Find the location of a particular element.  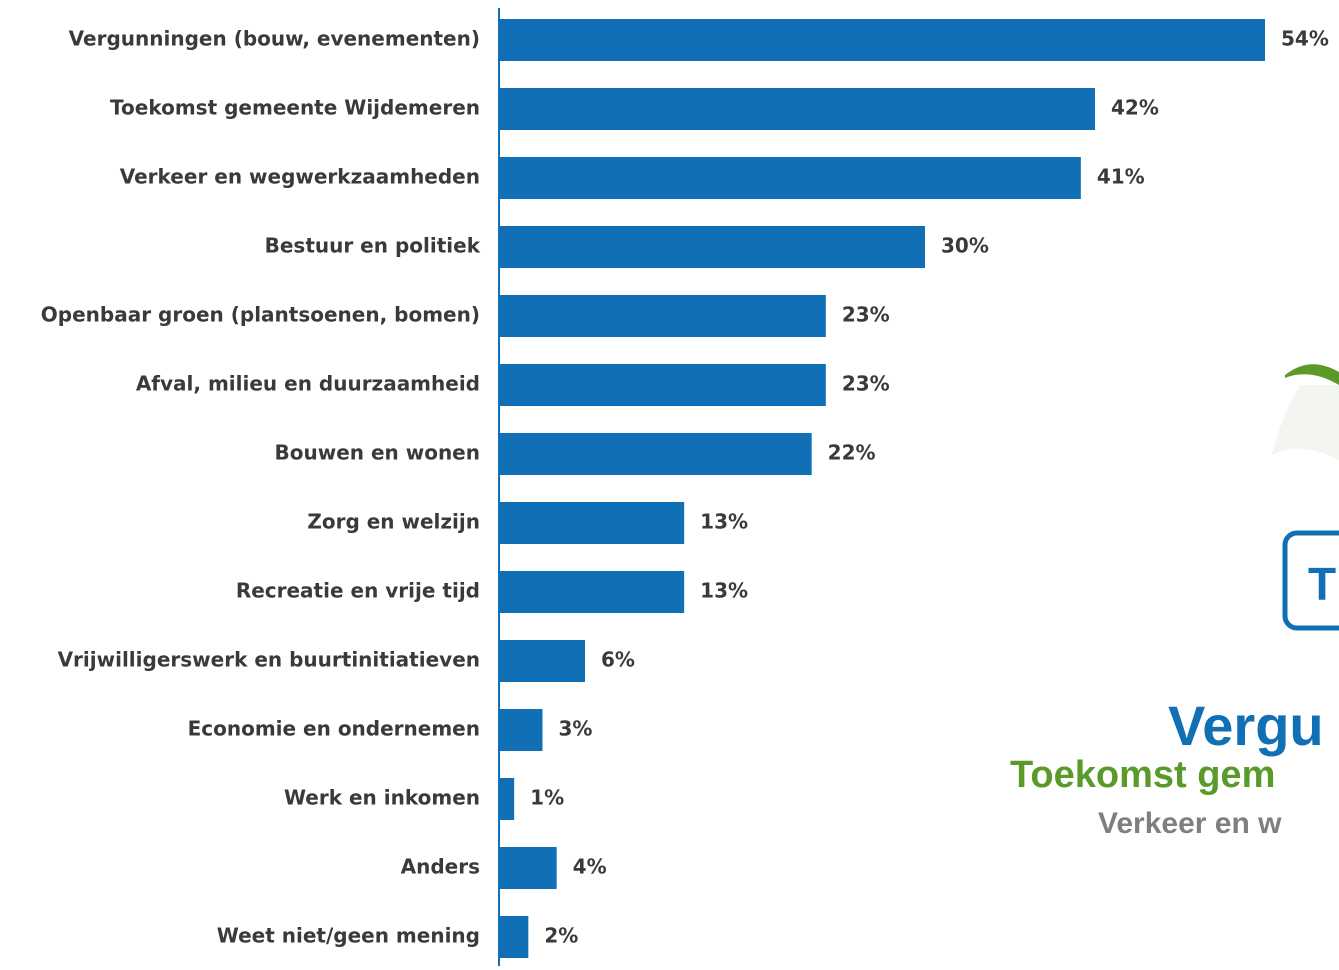

category-label: Afval, milieu en duurzaamheid is located at coordinates (308, 384).